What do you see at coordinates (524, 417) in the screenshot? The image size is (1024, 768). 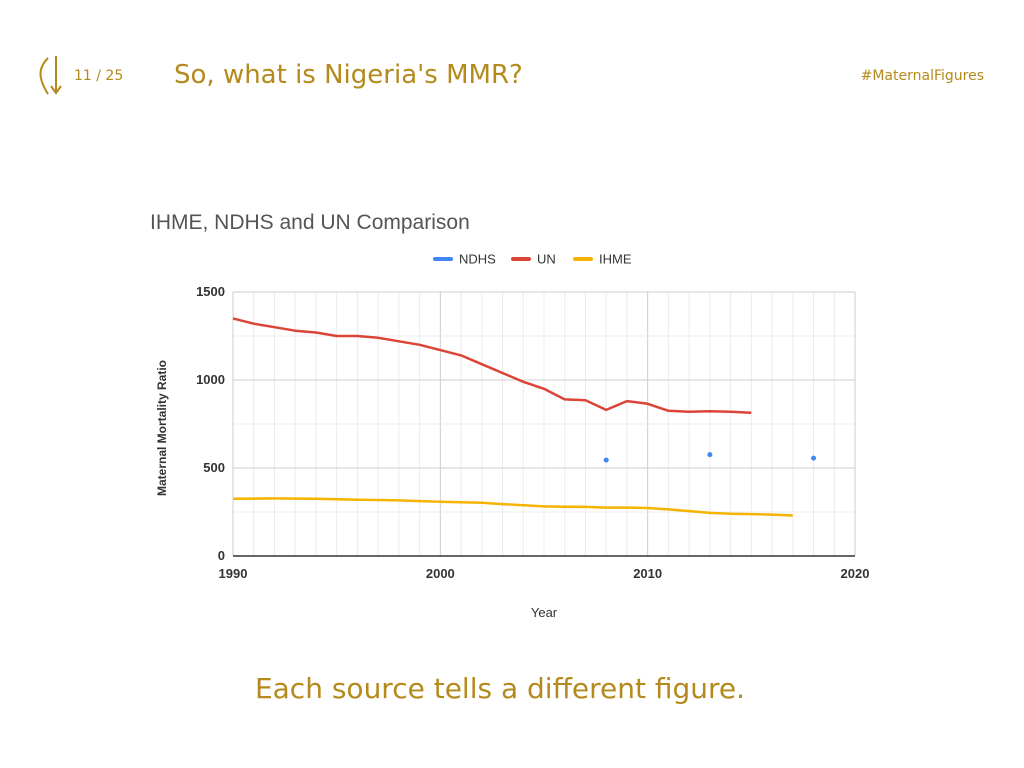 I see `chart-series` at bounding box center [524, 417].